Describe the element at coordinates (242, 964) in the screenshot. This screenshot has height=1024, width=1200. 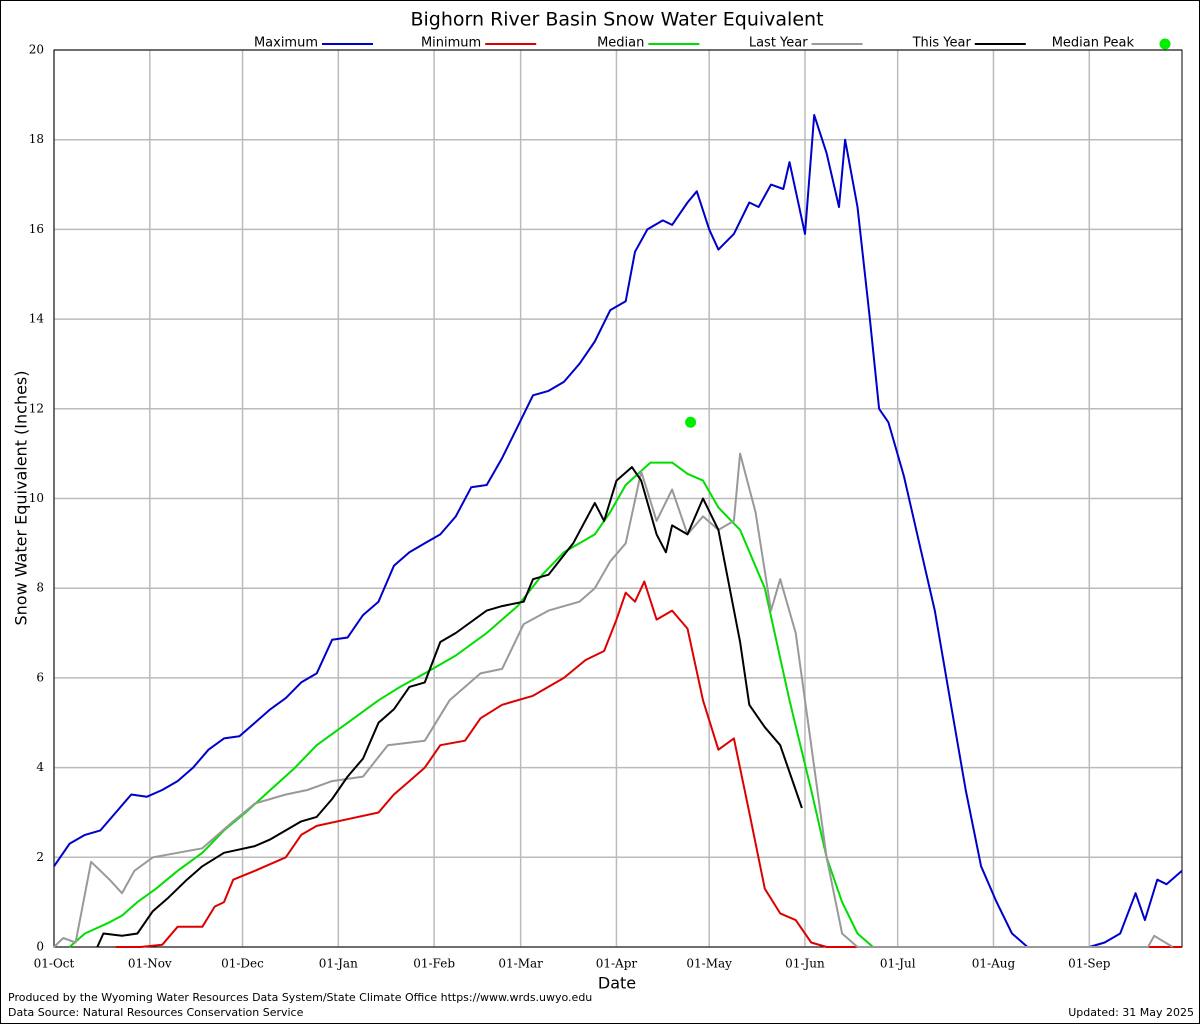
I see `x-tick-label: 01-Dec` at that location.